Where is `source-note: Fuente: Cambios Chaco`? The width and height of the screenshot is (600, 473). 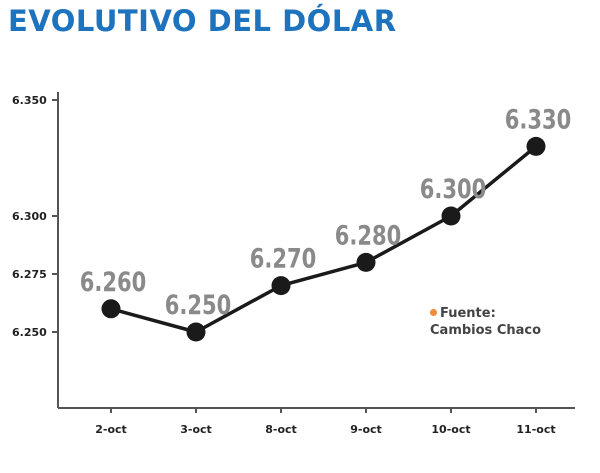
source-note: Fuente: Cambios Chaco is located at coordinates (485, 322).